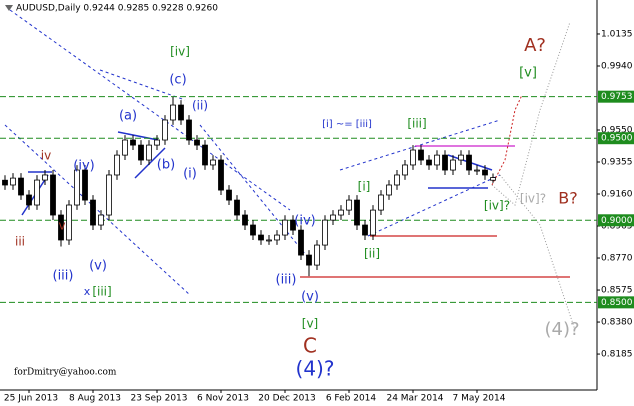 The width and height of the screenshot is (634, 406). What do you see at coordinates (117, 9) in the screenshot?
I see `chart-header: AUDUSD,Daily 0.9244 0.9285 0.9228 0.9260` at bounding box center [117, 9].